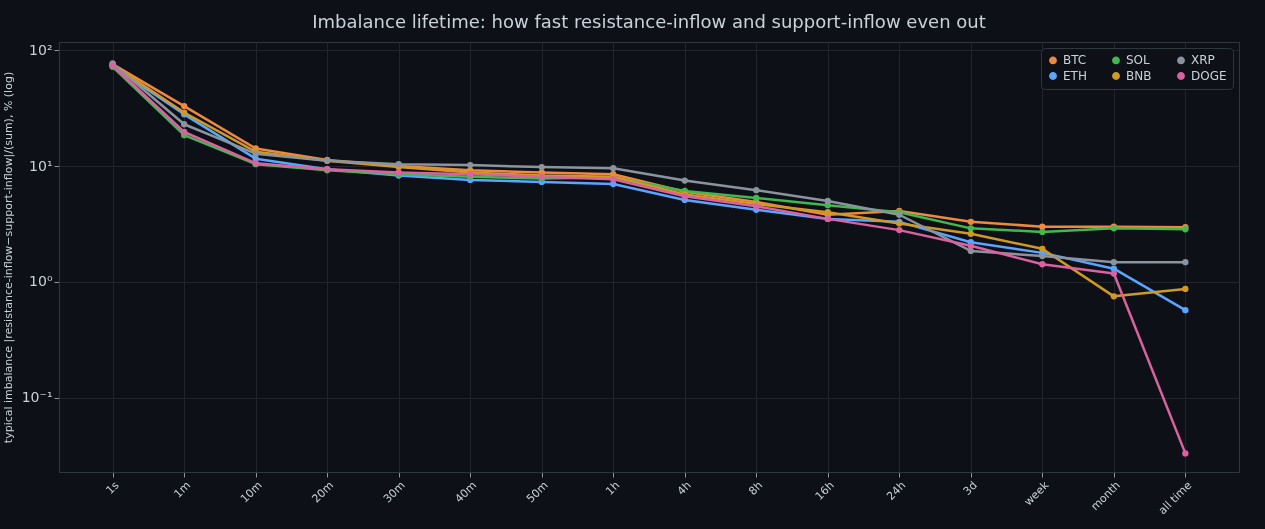 The image size is (1265, 529). I want to click on chart-title: Imbalance lifetime: how fast resistance-inflow and support-inflow even out, so click(649, 21).